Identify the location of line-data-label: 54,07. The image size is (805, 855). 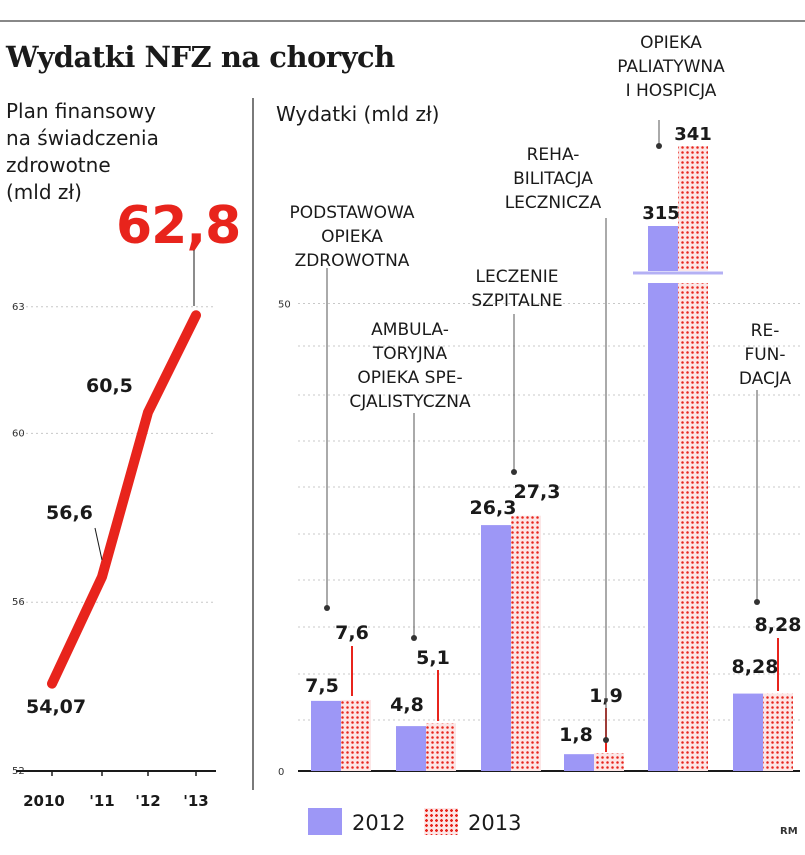
(56, 707).